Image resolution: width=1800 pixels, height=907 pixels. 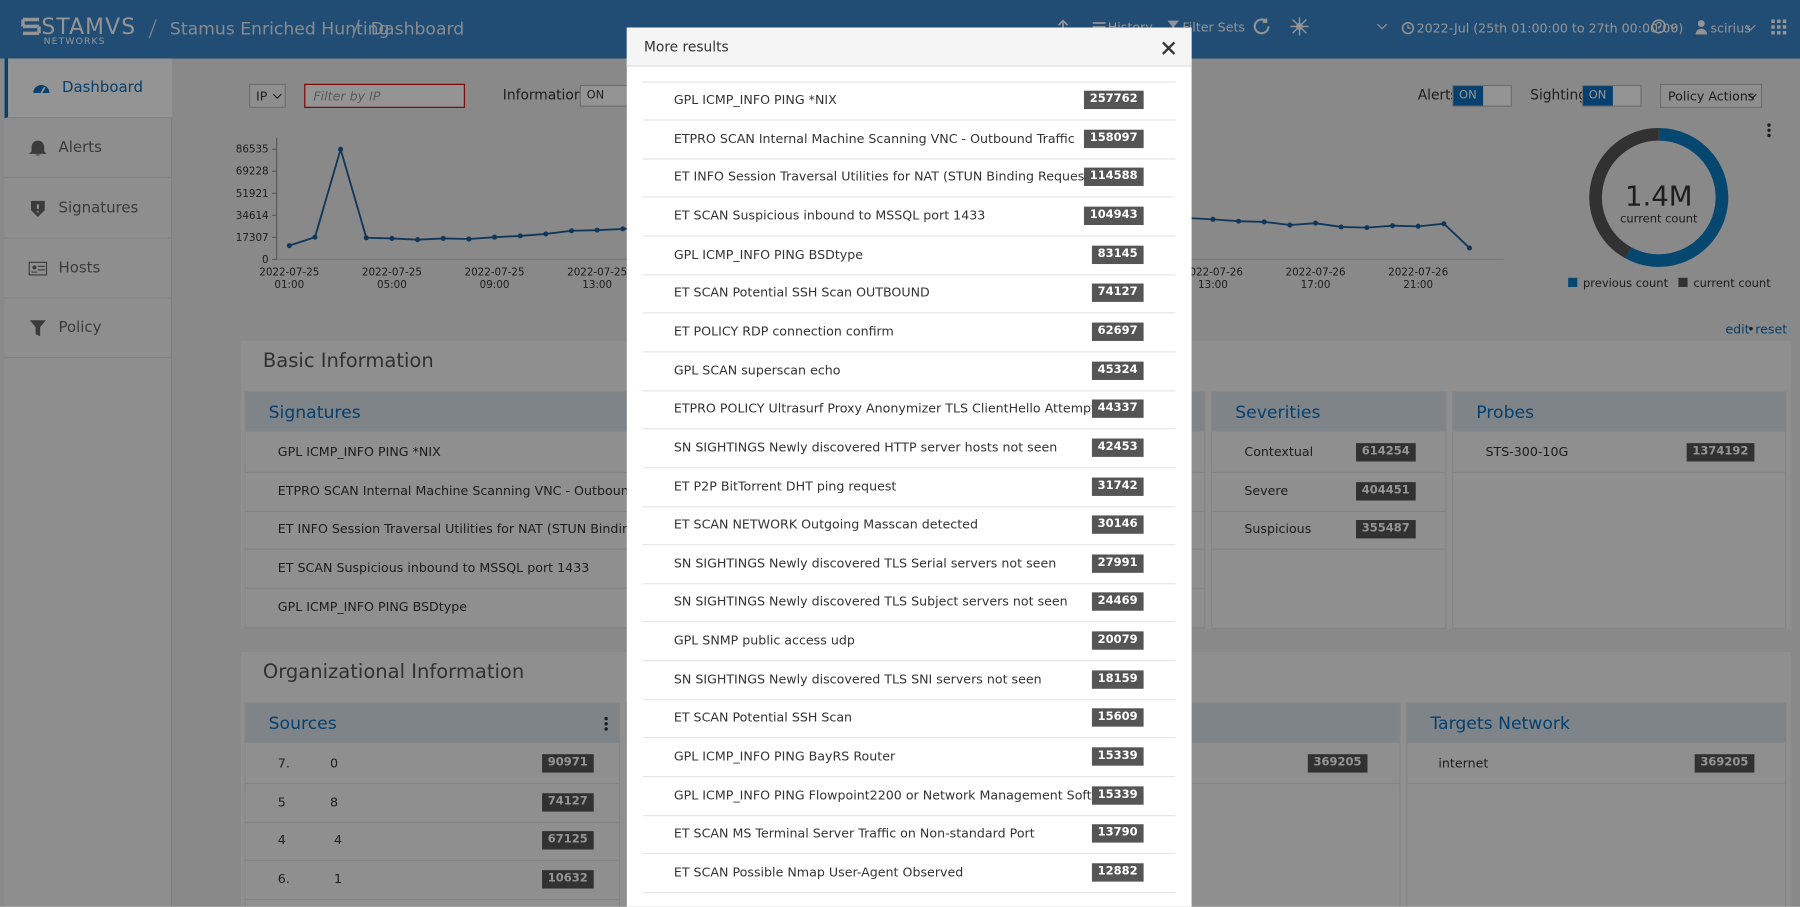 What do you see at coordinates (1261, 26) in the screenshot?
I see `refresh-icon` at bounding box center [1261, 26].